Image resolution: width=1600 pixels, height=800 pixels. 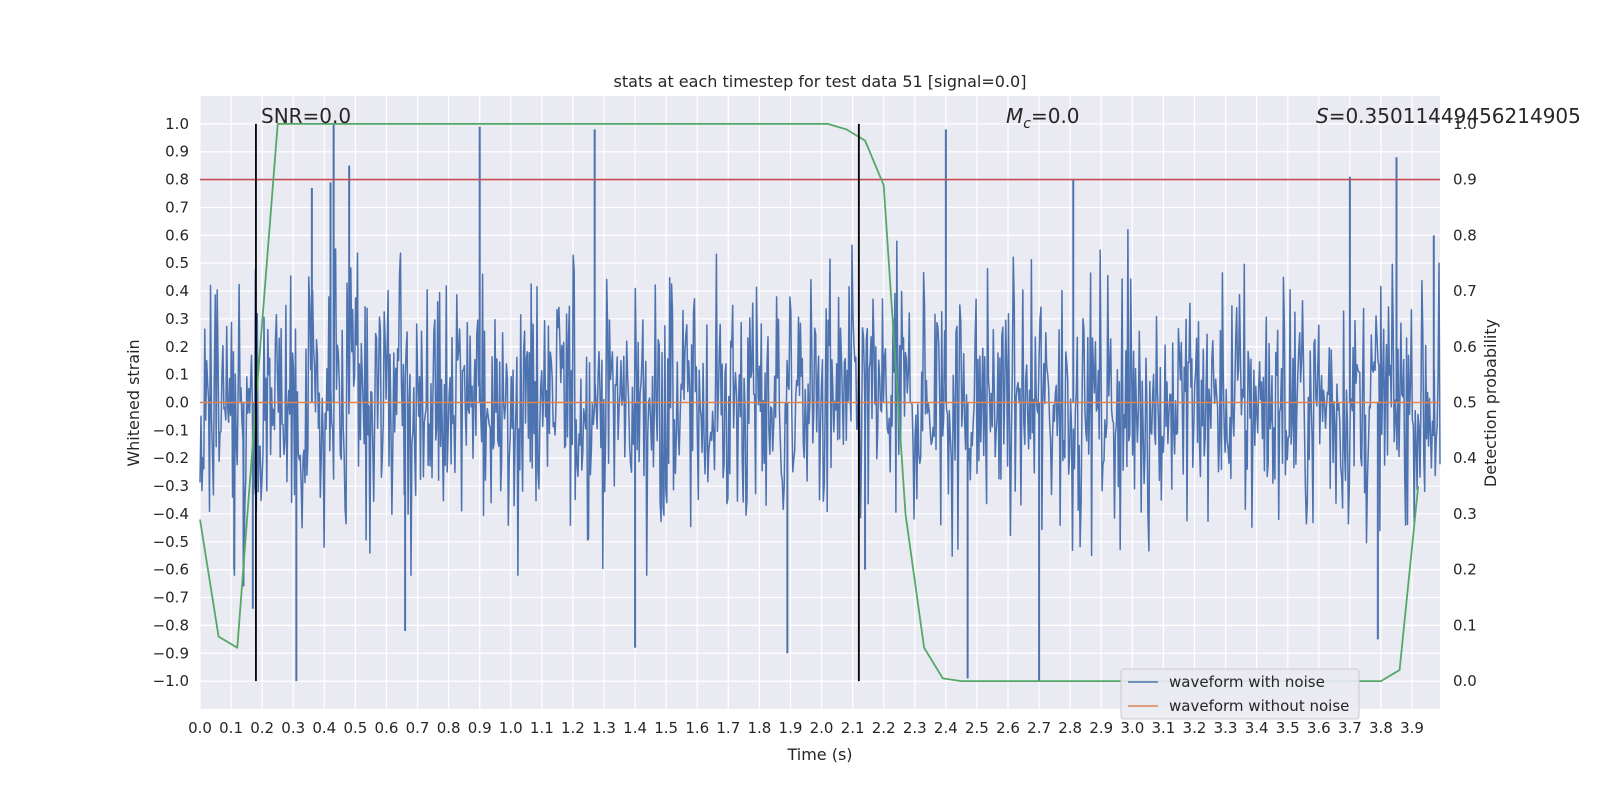 What do you see at coordinates (1322, 116) in the screenshot?
I see `s-symbol: S` at bounding box center [1322, 116].